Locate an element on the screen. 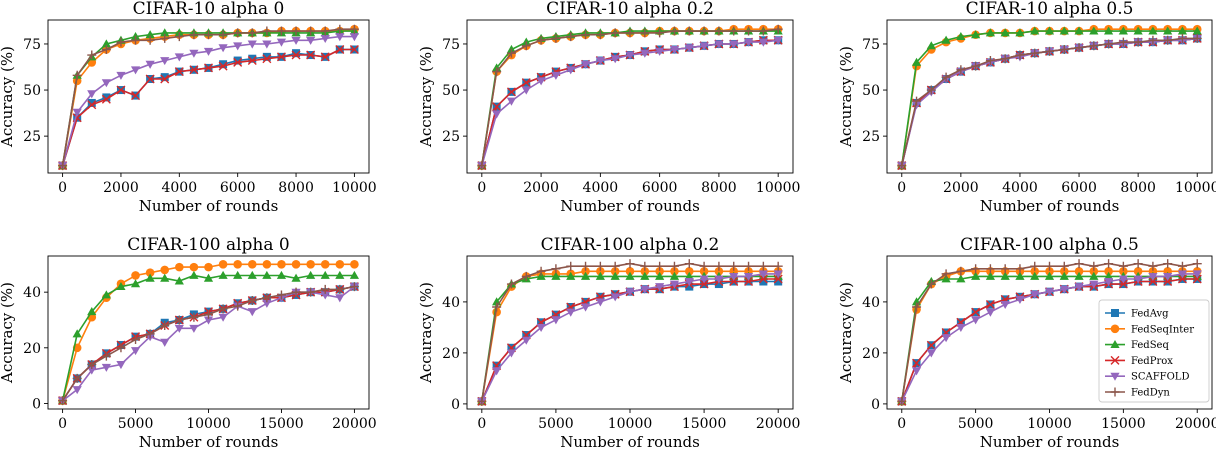 This screenshot has width=1216, height=451. series-fedavg is located at coordinates (630, 341).